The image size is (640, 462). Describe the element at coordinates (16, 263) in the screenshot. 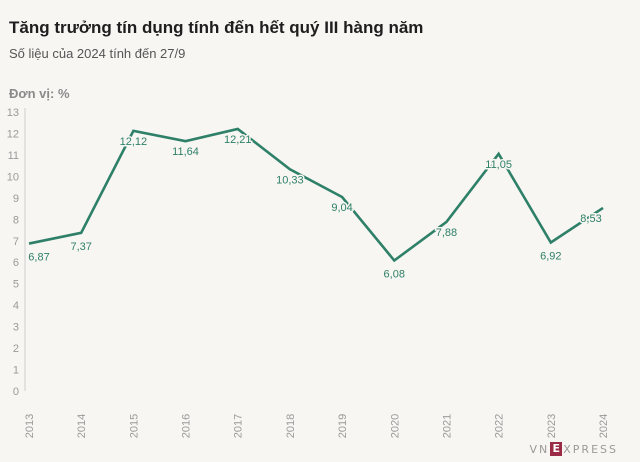

I see `y-tick-label: 6` at that location.